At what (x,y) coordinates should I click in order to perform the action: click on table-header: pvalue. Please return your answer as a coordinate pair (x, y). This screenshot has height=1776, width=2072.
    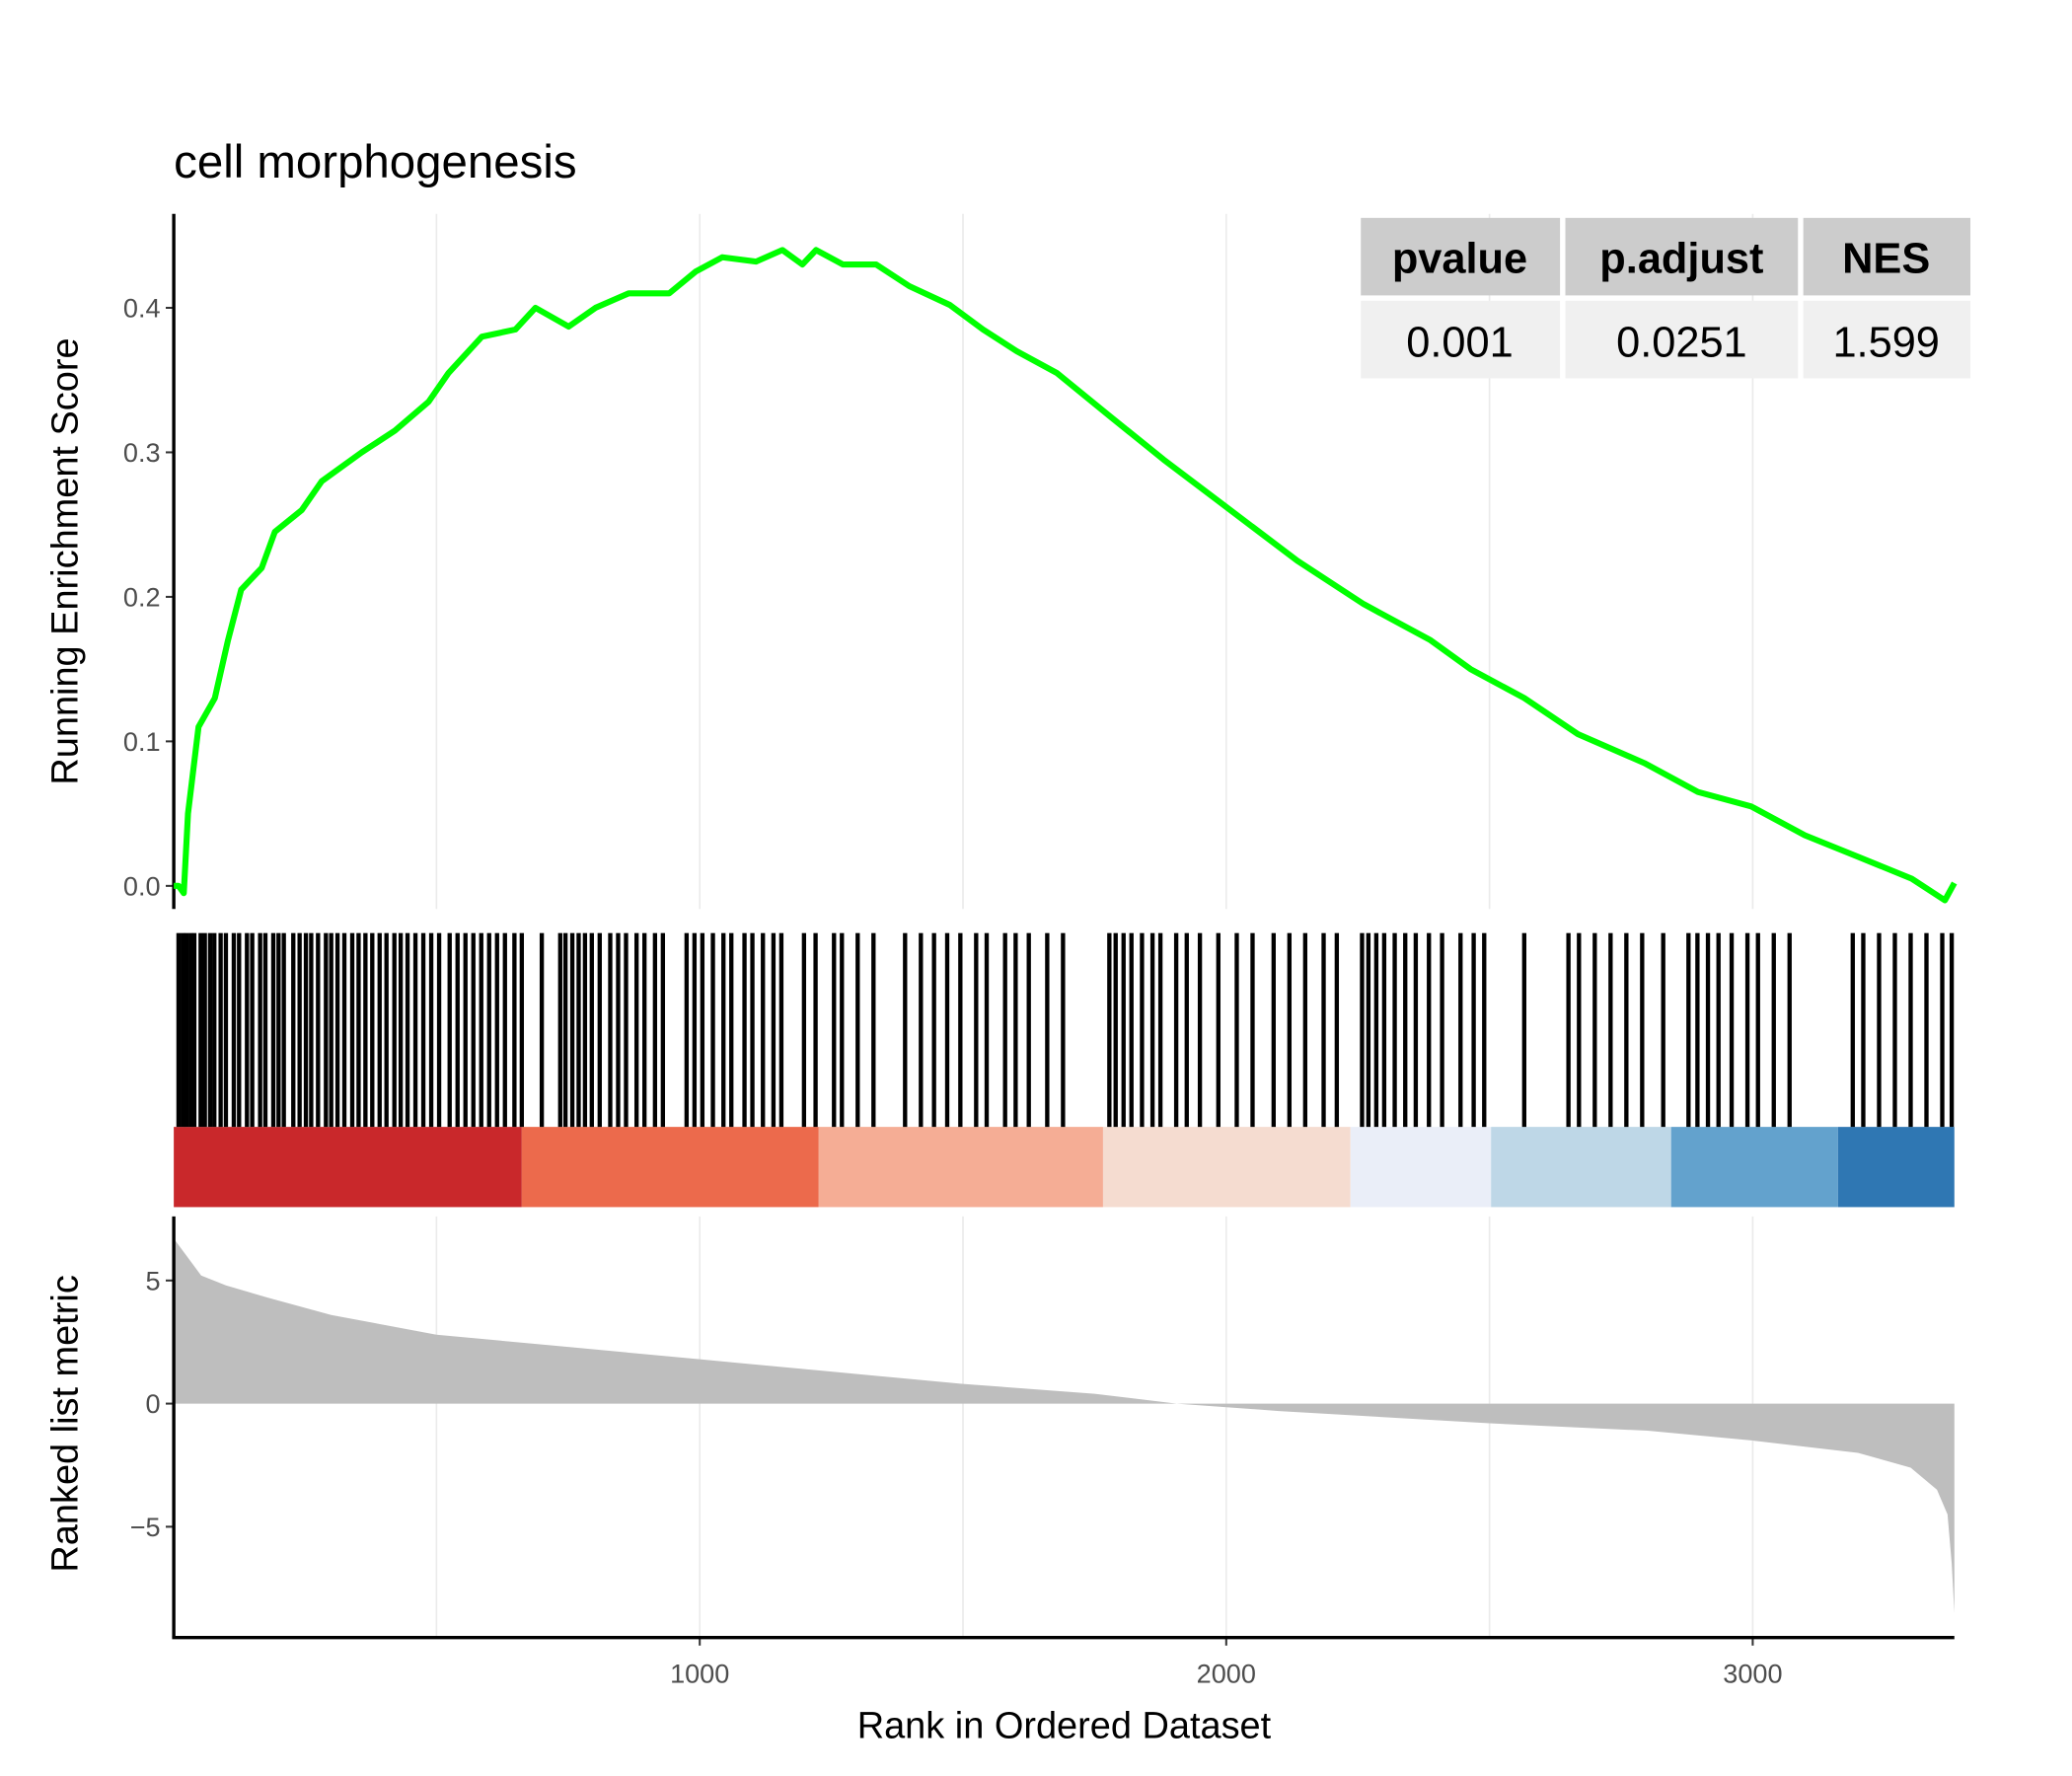
    Looking at the image, I should click on (1460, 259).